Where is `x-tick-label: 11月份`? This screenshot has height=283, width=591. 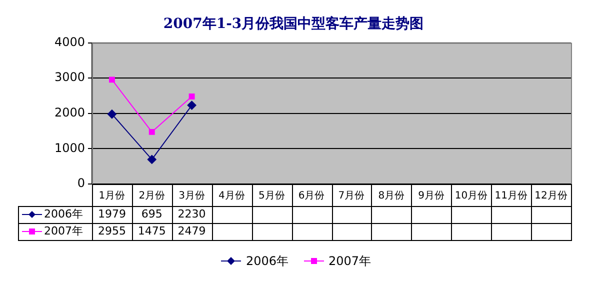 x-tick-label: 11月份 is located at coordinates (511, 196).